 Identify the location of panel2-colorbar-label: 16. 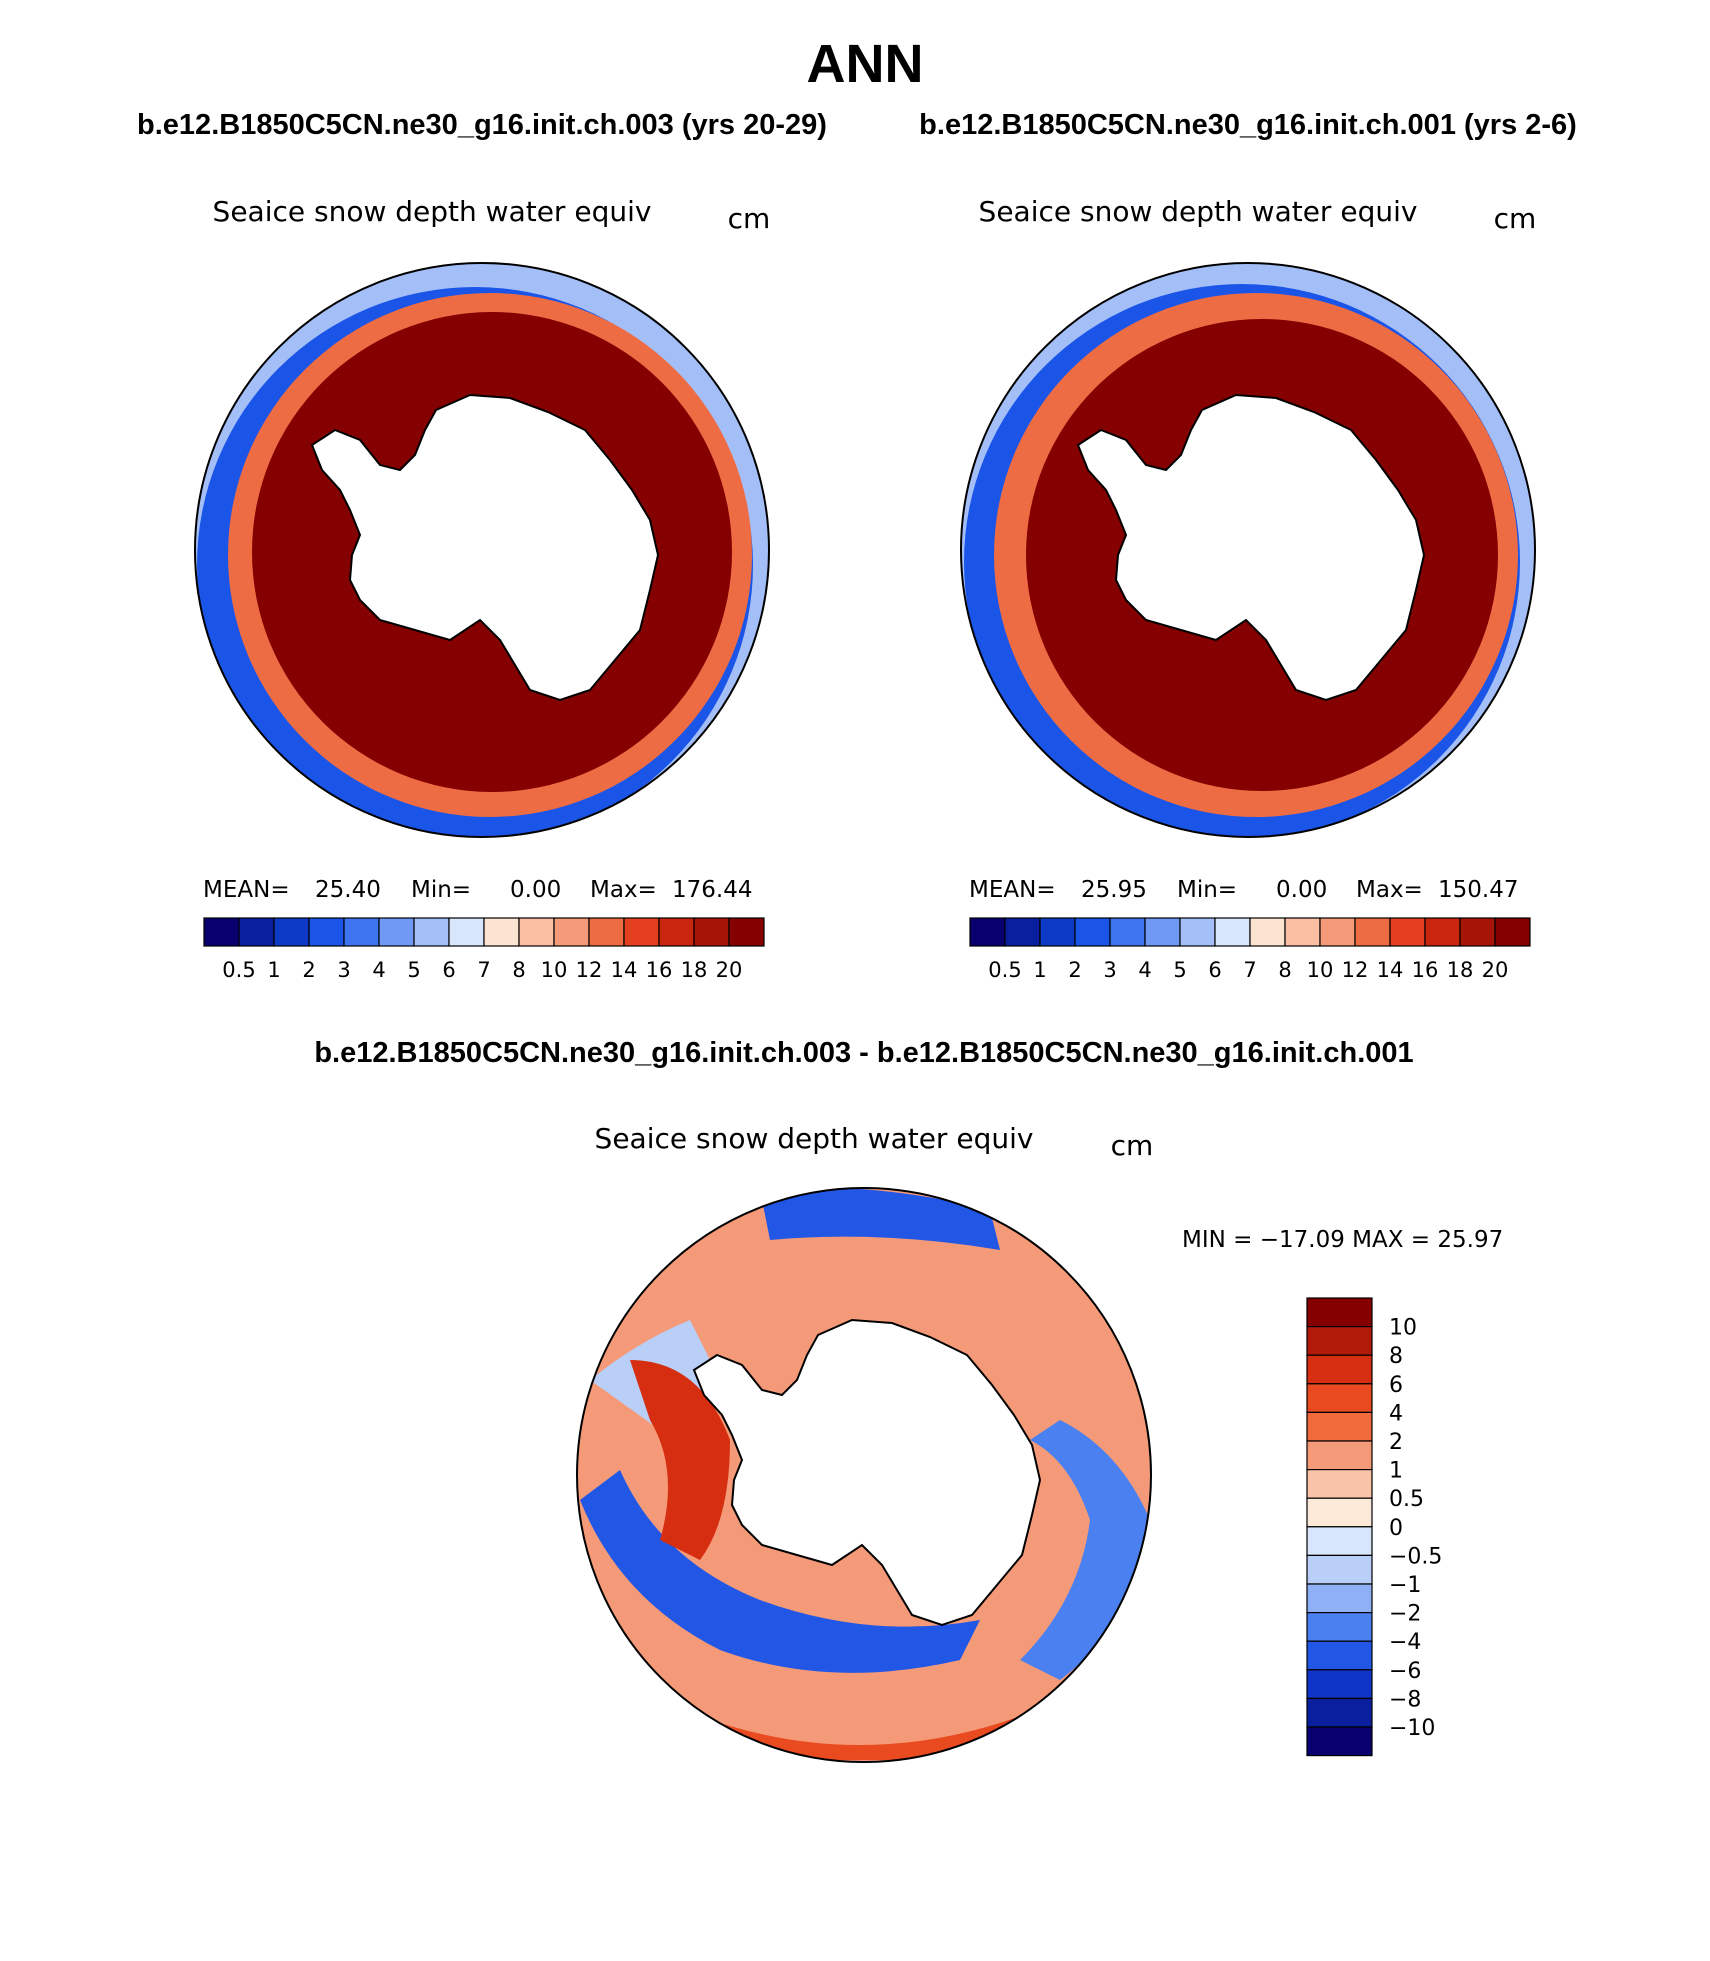
(1425, 970).